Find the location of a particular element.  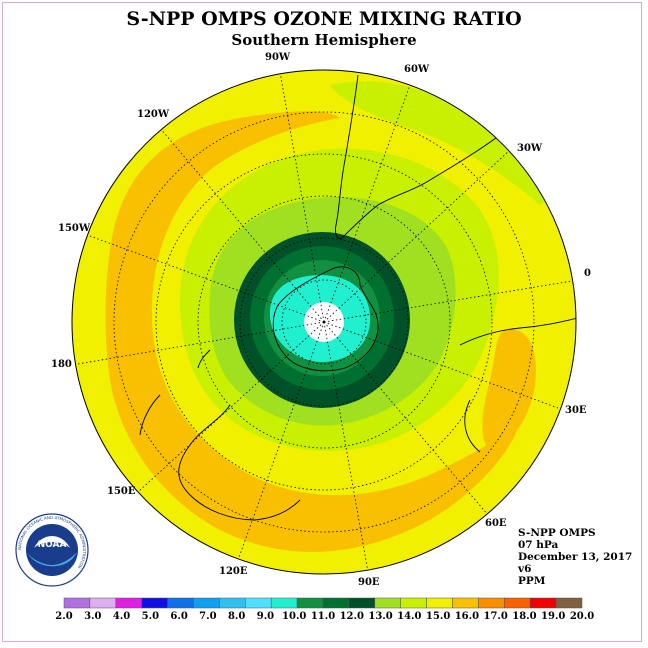

lon-label-180: 180 is located at coordinates (61, 364).